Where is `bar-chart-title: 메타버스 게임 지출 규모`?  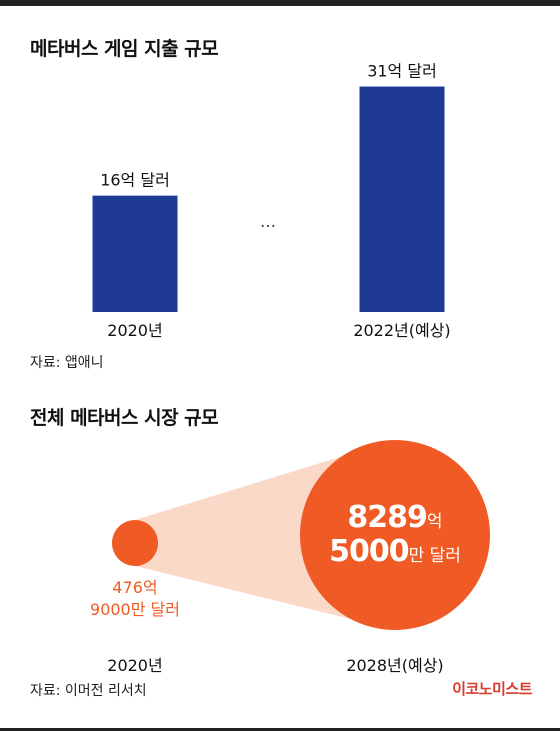 bar-chart-title: 메타버스 게임 지출 규모 is located at coordinates (124, 49).